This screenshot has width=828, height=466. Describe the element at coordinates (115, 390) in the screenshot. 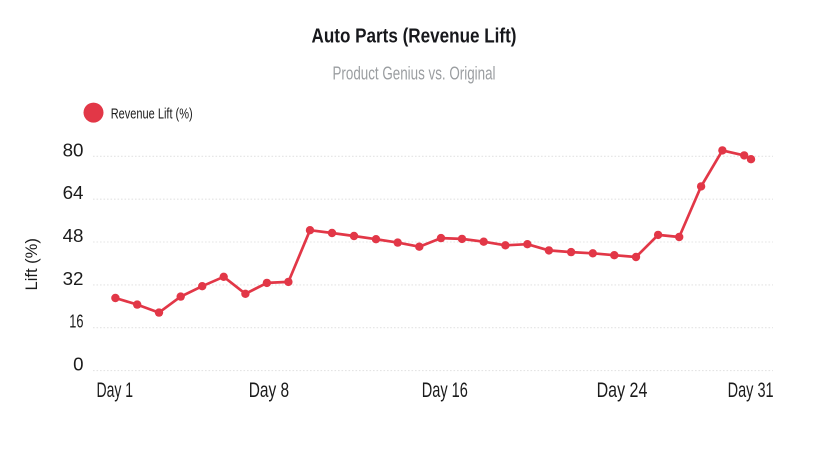

I see `svg-text: Day 1` at that location.